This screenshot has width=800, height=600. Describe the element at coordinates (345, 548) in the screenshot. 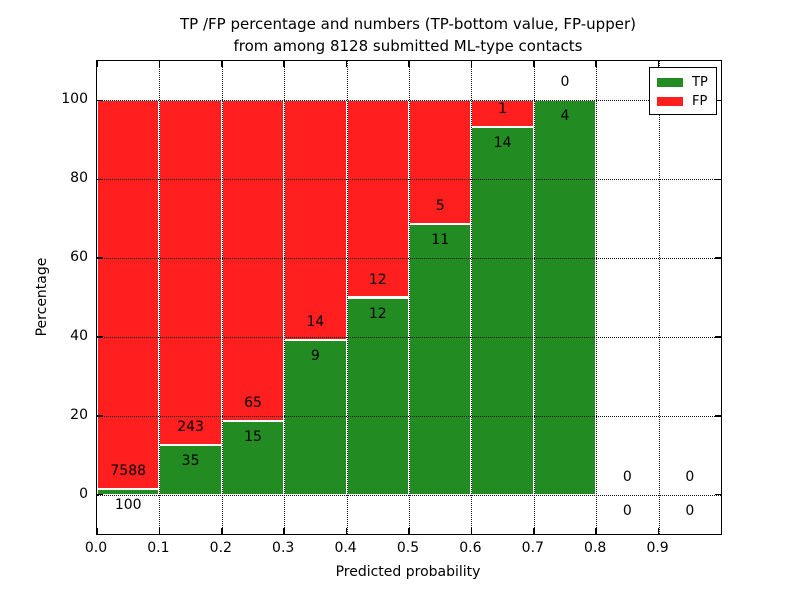

I see `x-tick-label: 0.4` at that location.